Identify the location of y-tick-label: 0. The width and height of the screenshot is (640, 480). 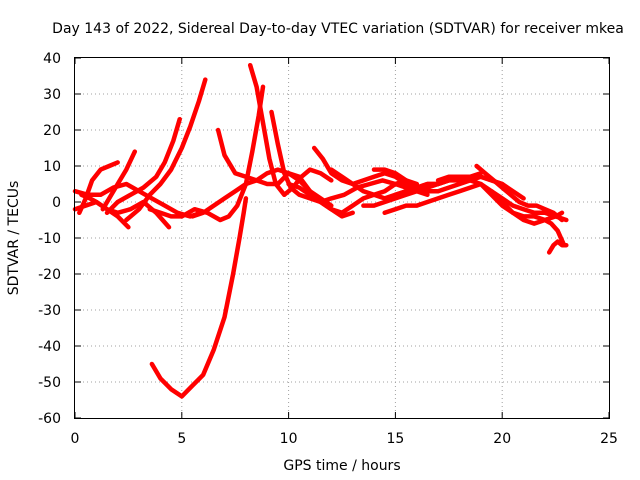
(56, 203).